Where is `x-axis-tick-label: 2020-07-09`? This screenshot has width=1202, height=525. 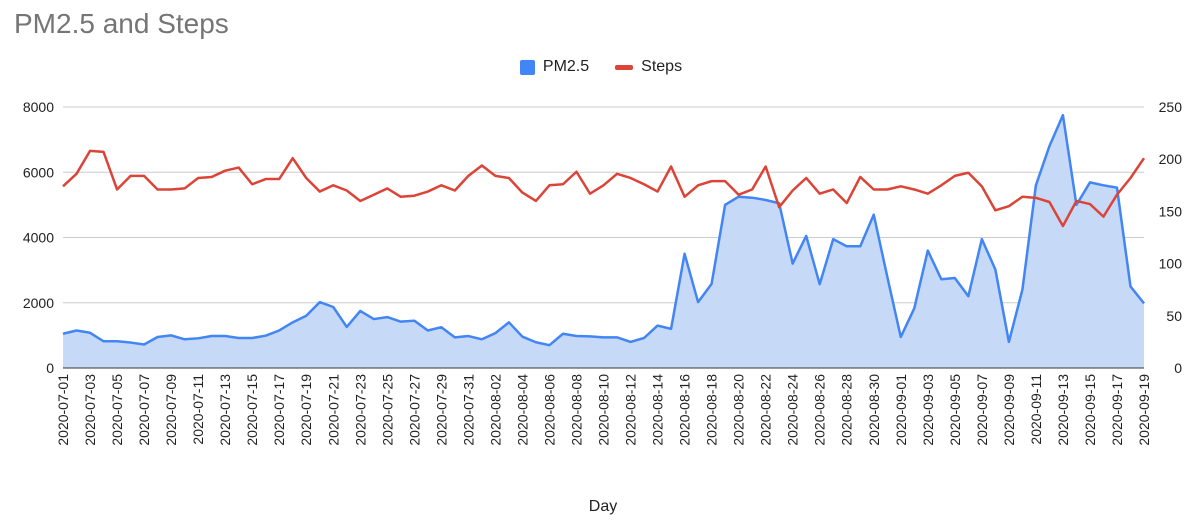
x-axis-tick-label: 2020-07-09 is located at coordinates (171, 410).